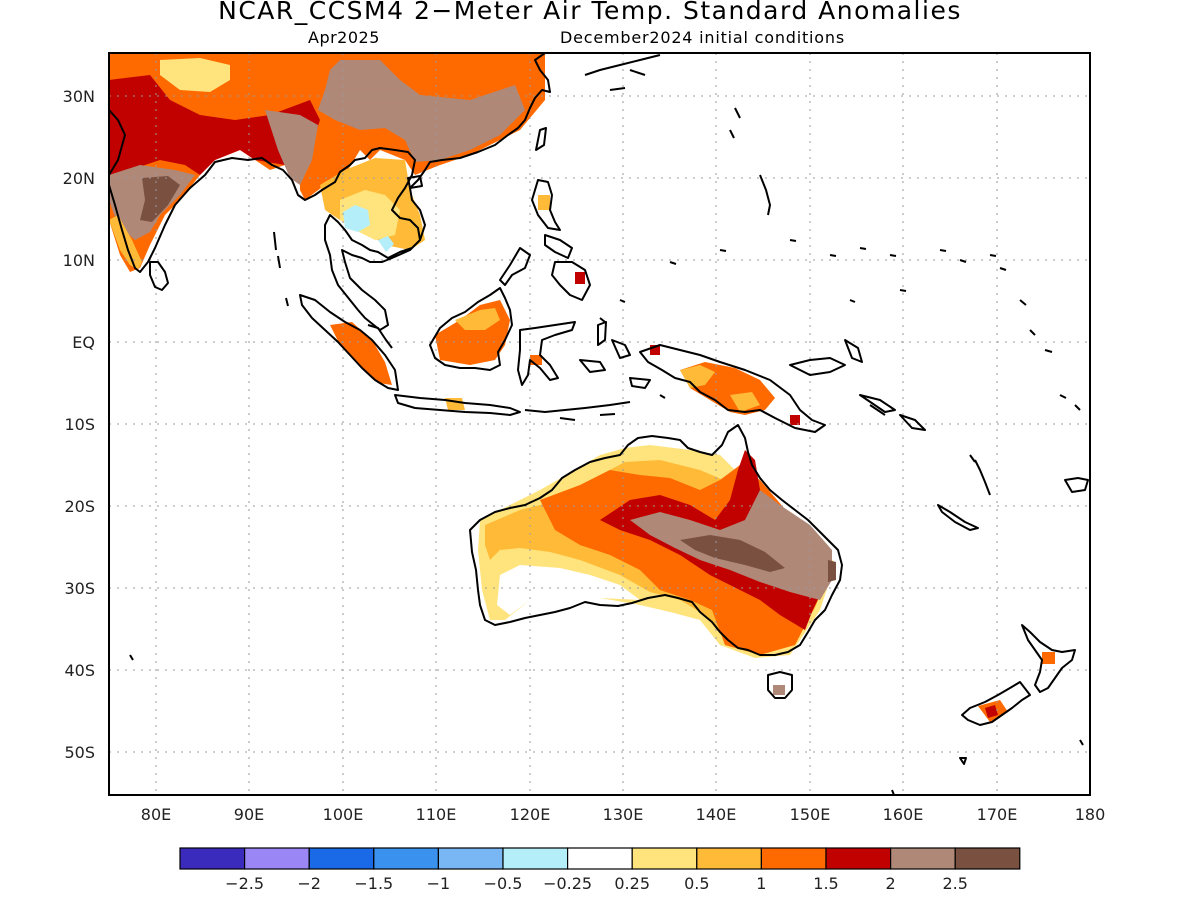 Image resolution: width=1200 pixels, height=900 pixels. What do you see at coordinates (1050, 355) in the screenshot?
I see `islands-marshall` at bounding box center [1050, 355].